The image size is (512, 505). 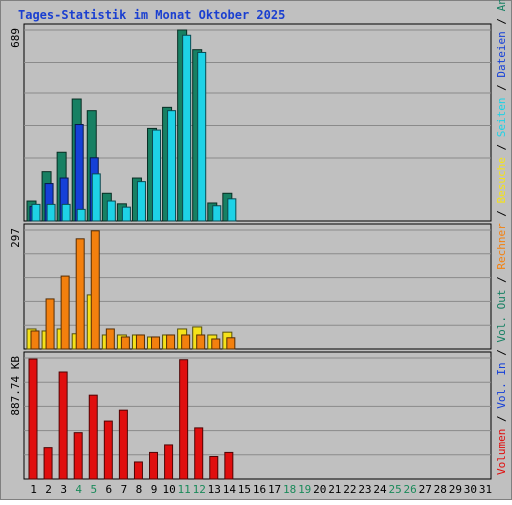 I want to click on x-tick-label-day-18: 18, so click(x=289, y=489).